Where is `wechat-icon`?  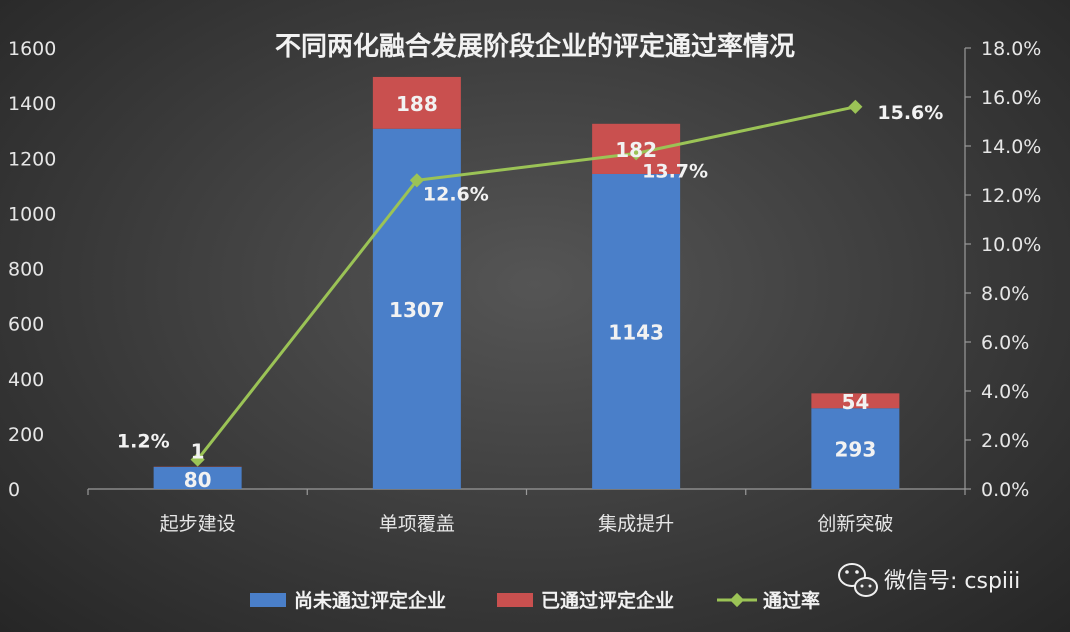 wechat-icon is located at coordinates (858, 580).